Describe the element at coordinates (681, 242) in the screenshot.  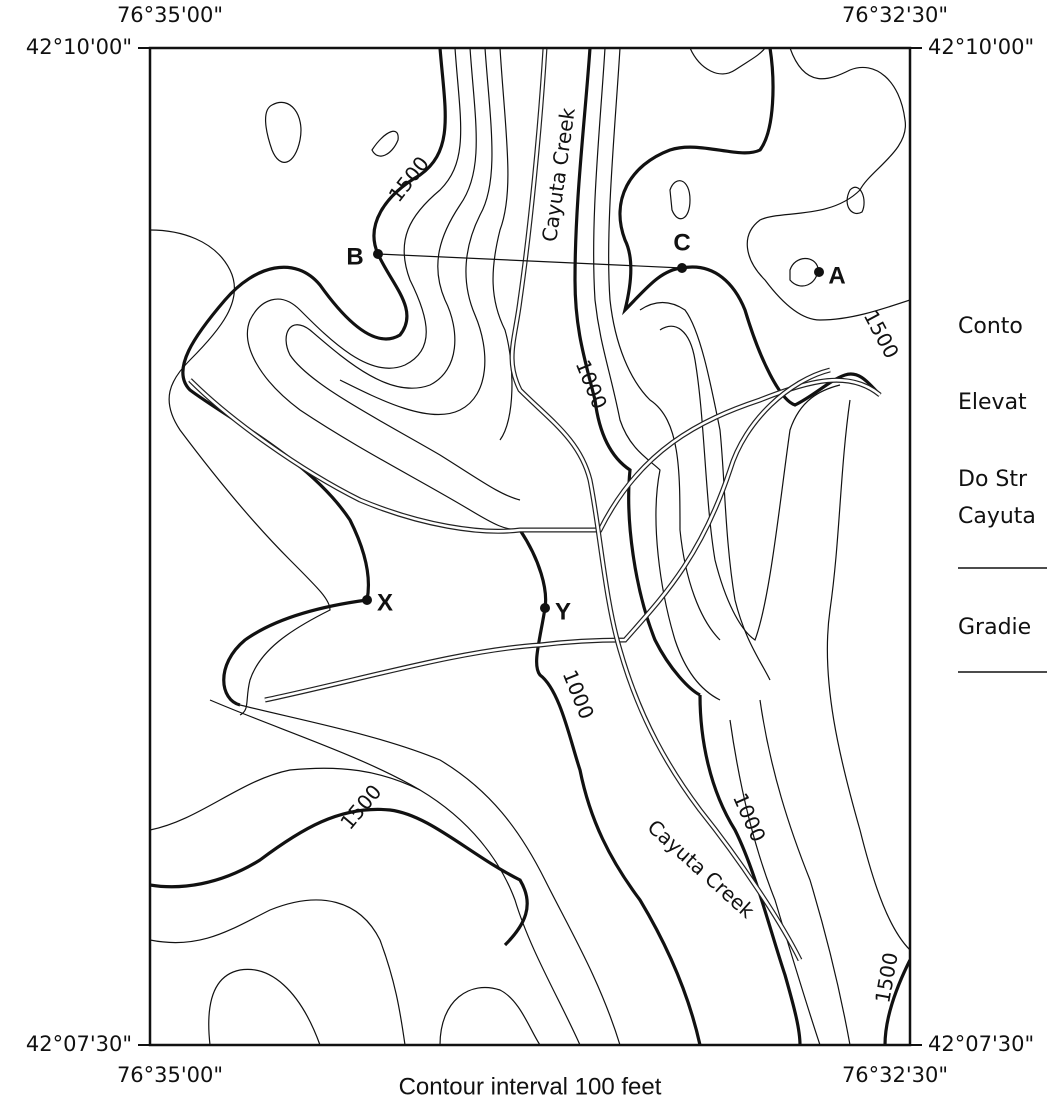
I see `point-label: C` at that location.